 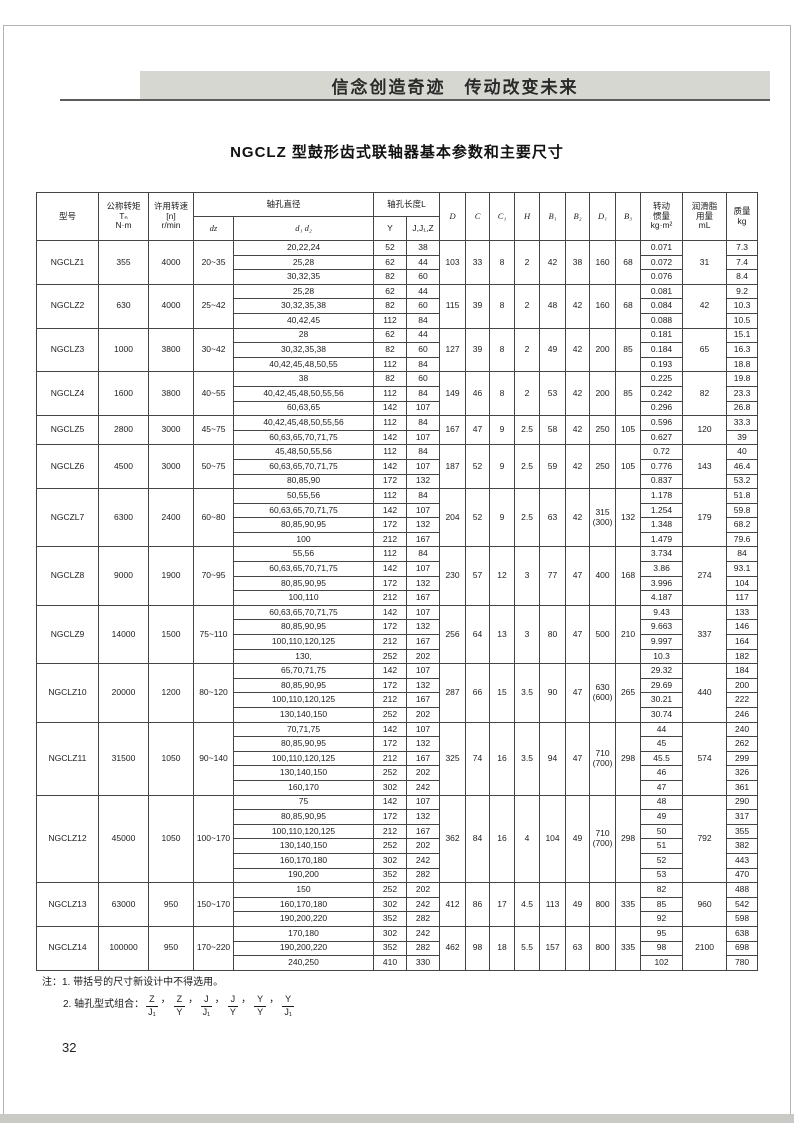 I want to click on cell-B1: 49, so click(x=553, y=350).